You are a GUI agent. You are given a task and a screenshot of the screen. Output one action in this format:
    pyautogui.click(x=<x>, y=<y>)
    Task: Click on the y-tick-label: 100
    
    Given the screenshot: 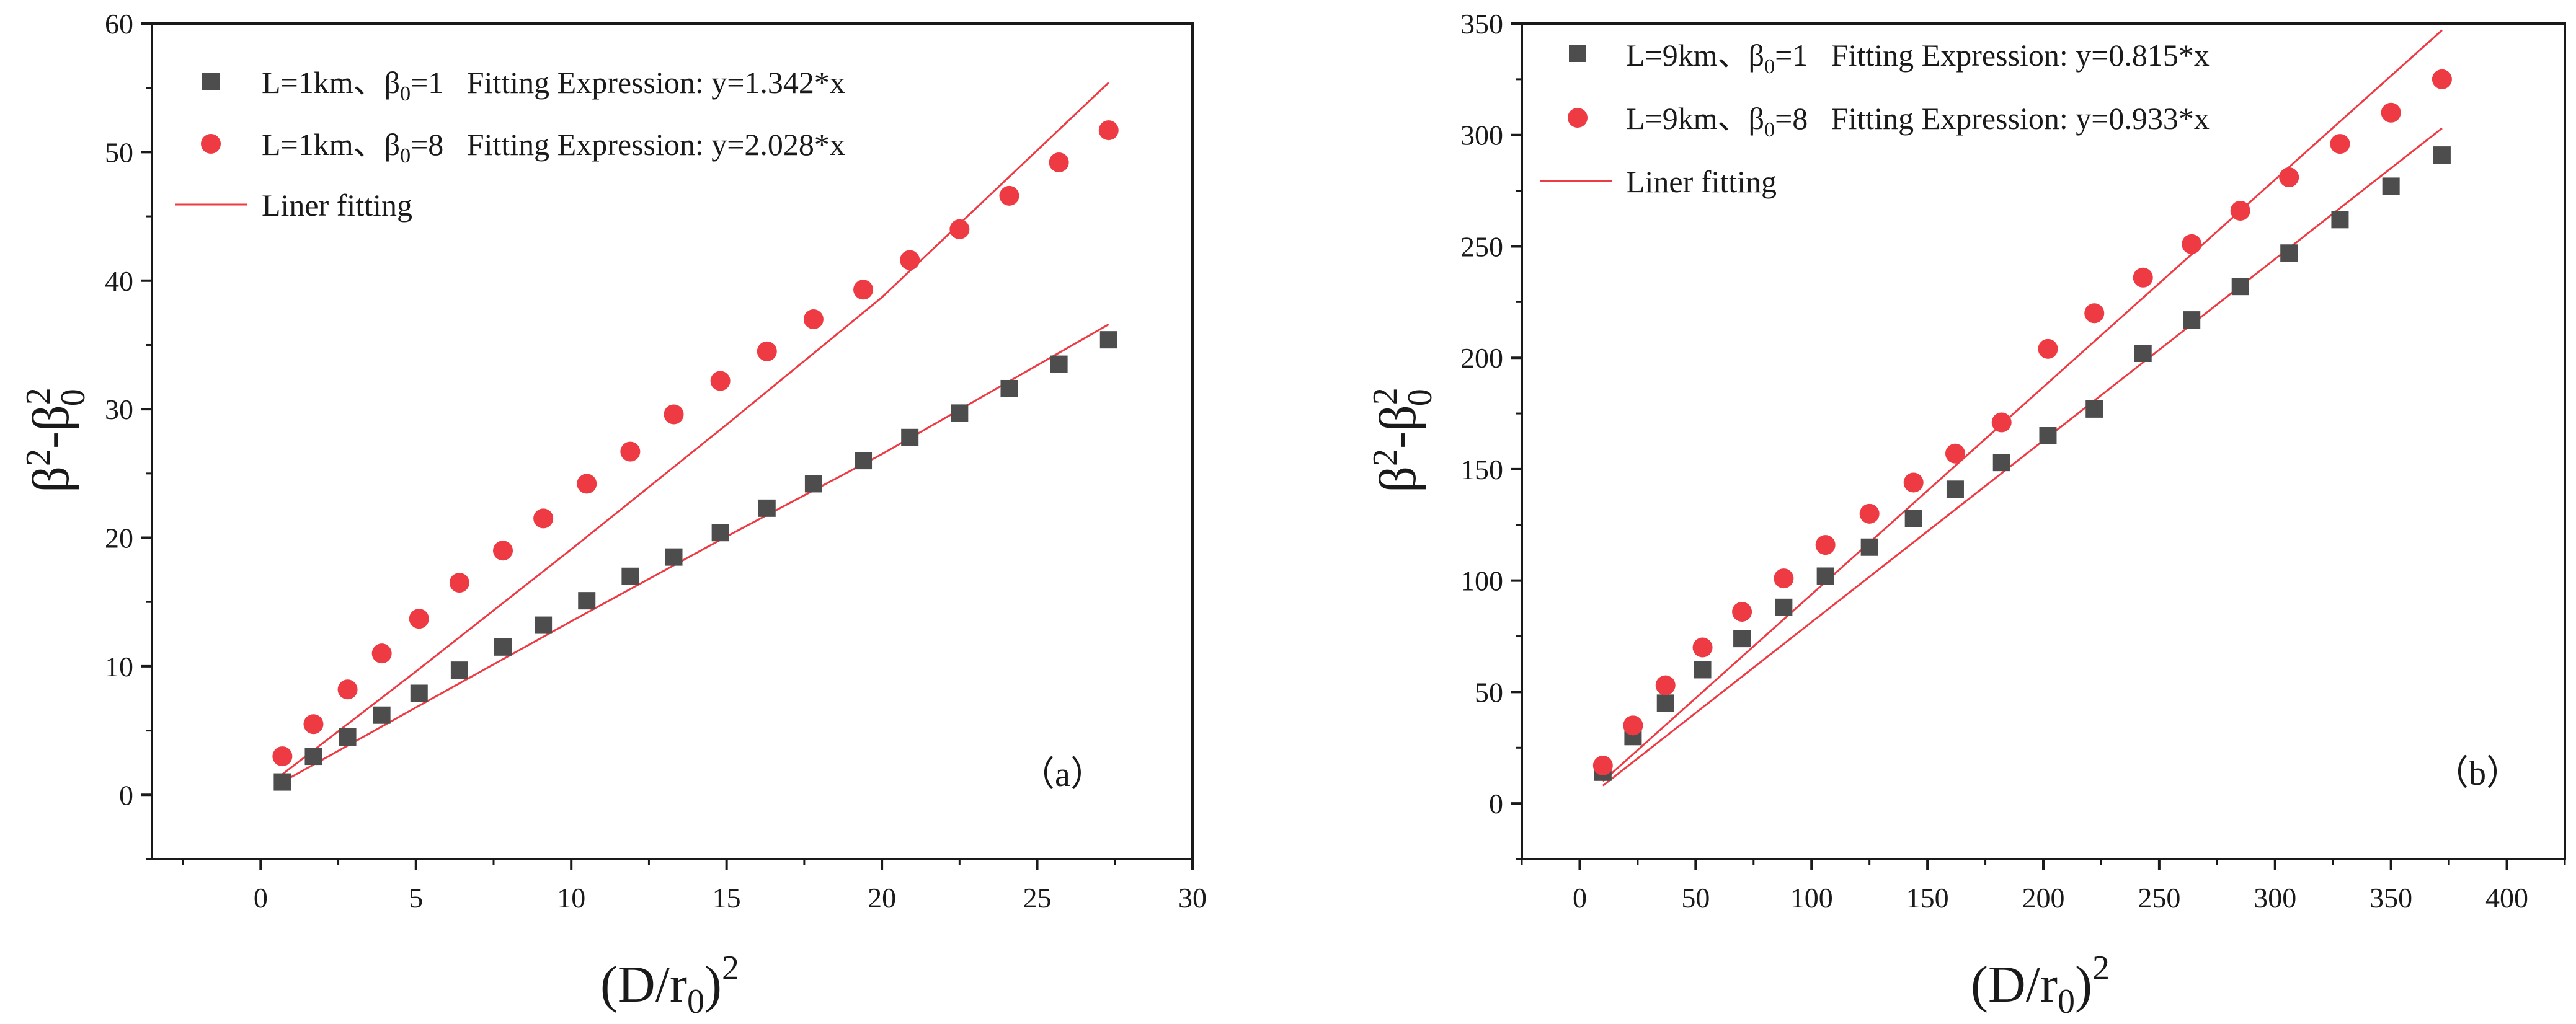 What is the action you would take?
    pyautogui.click(x=1481, y=581)
    